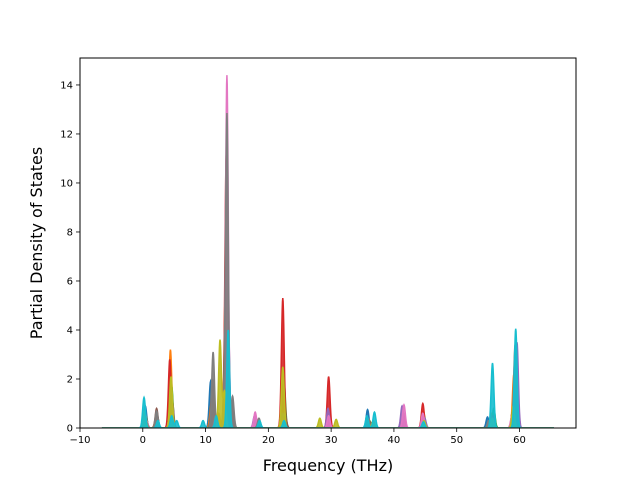 The width and height of the screenshot is (640, 480). Describe the element at coordinates (70, 281) in the screenshot. I see `y-tick-label: 6` at that location.